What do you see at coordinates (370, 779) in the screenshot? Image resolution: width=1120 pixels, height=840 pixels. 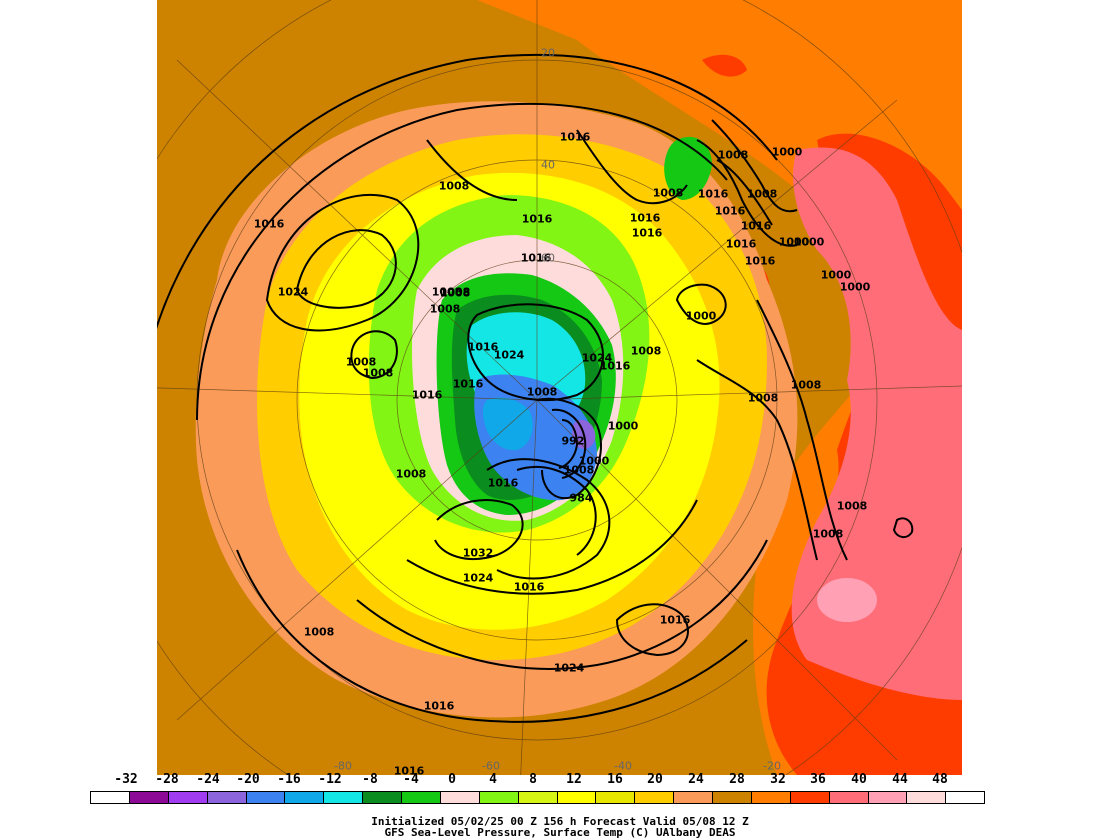 I see `colorbar-tick: -8` at bounding box center [370, 779].